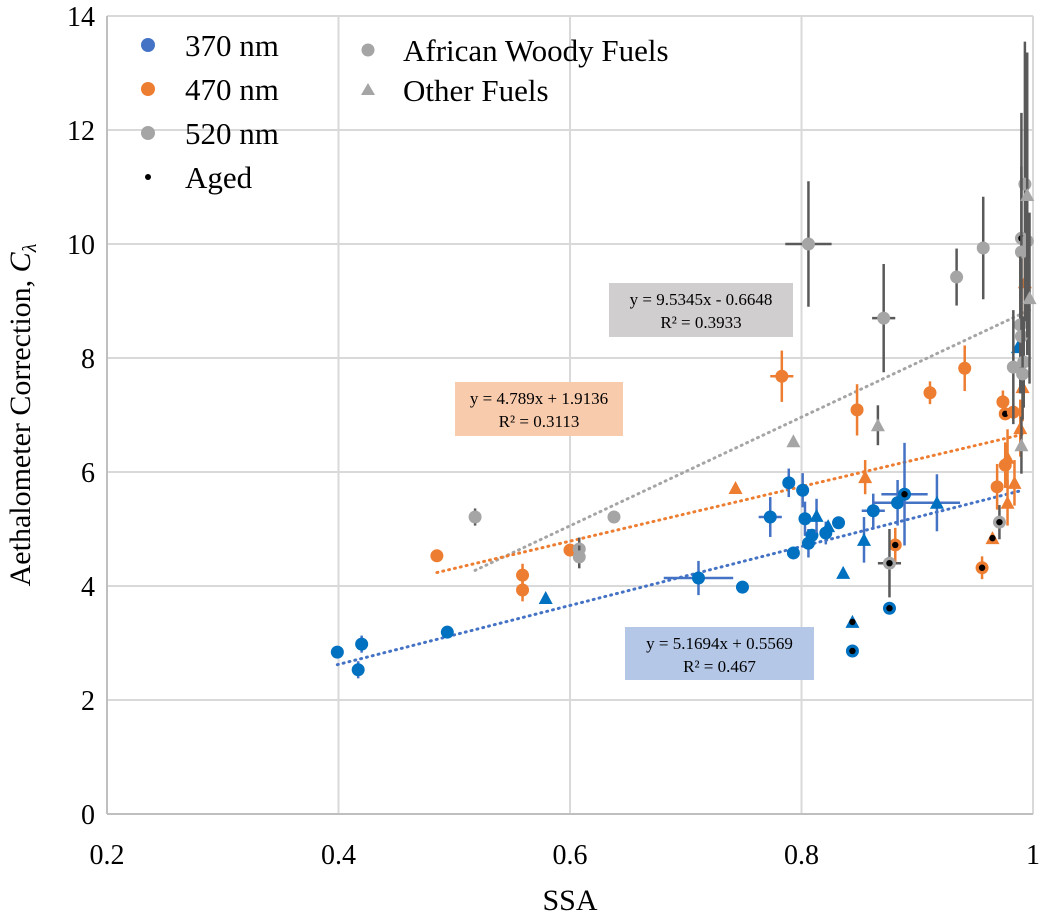 The width and height of the screenshot is (1041, 916). I want to click on y-tick-label: 2, so click(88, 701).